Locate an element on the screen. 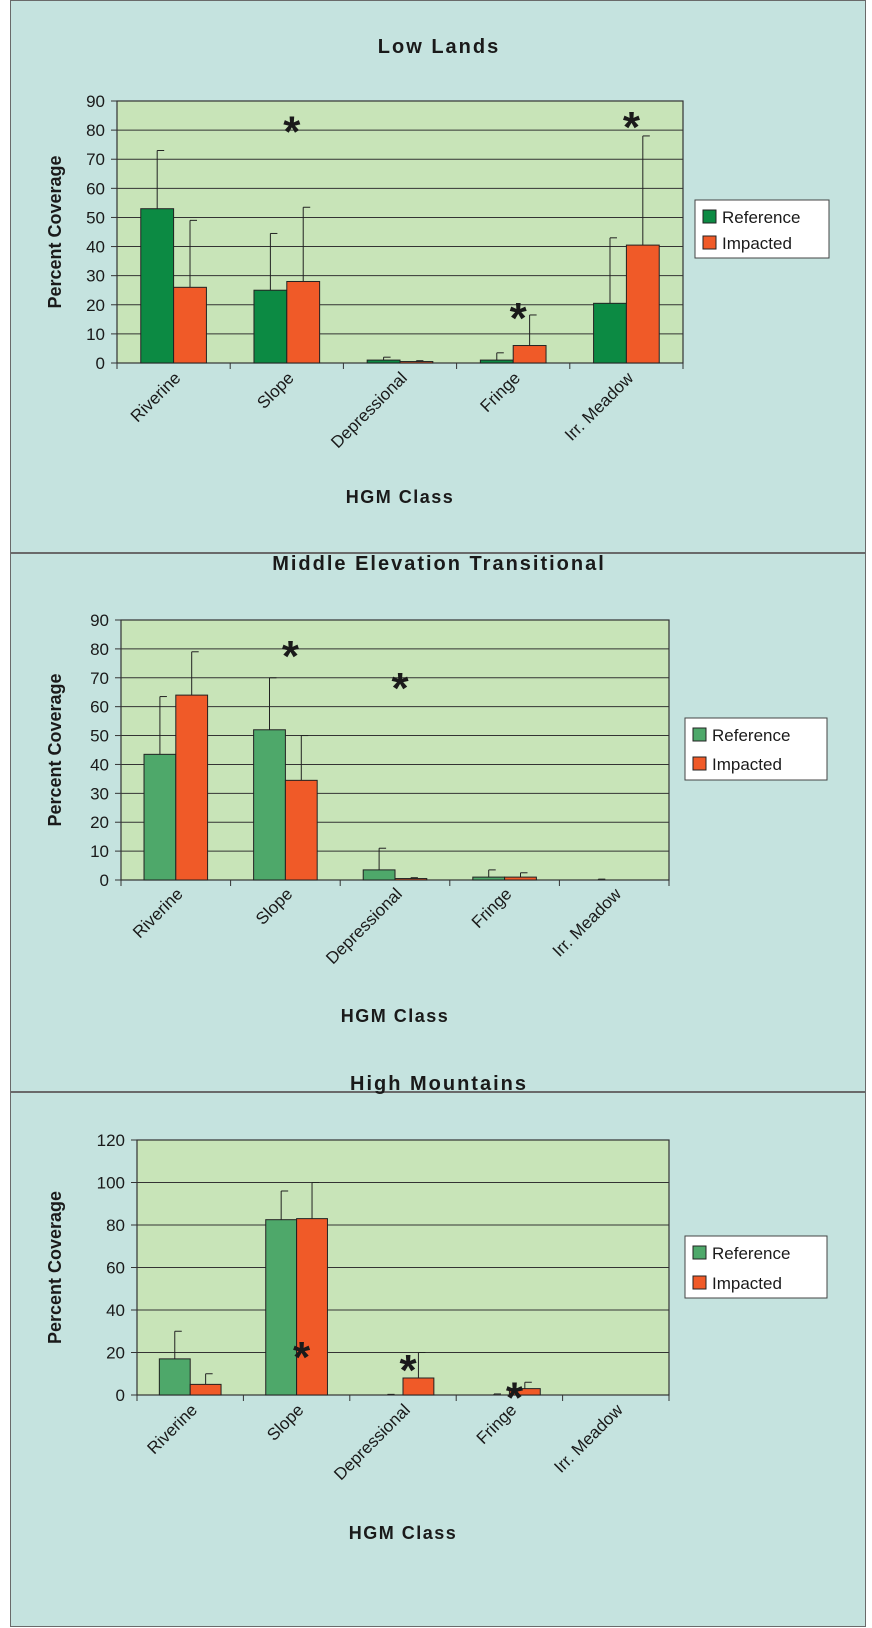 This screenshot has width=872, height=1628. chart-title: Middle Elevation Transitional is located at coordinates (439, 564).